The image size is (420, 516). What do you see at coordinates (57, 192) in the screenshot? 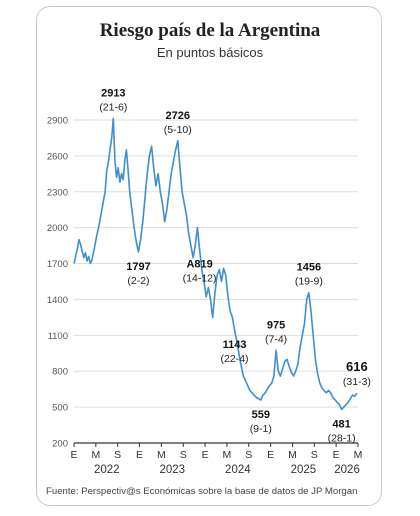
I see `y-tick-label: 2300` at bounding box center [57, 192].